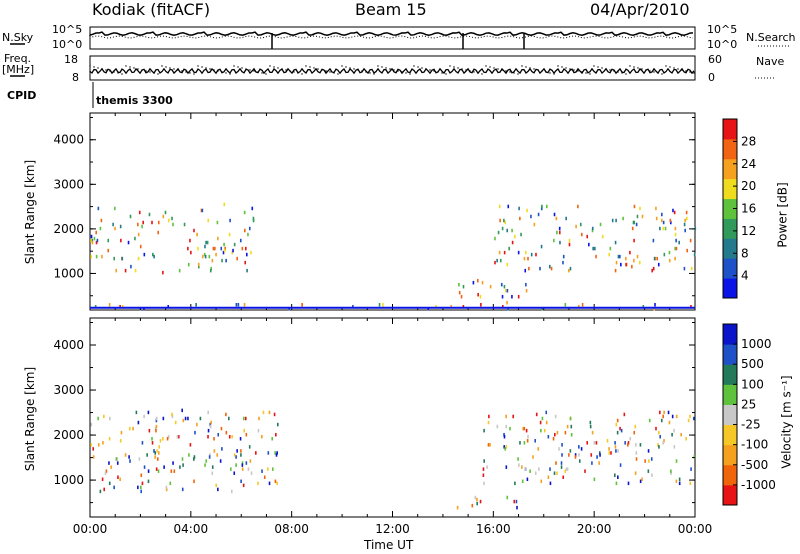 The width and height of the screenshot is (800, 554). Describe the element at coordinates (68, 184) in the screenshot. I see `power-ytick-label: 3000` at that location.